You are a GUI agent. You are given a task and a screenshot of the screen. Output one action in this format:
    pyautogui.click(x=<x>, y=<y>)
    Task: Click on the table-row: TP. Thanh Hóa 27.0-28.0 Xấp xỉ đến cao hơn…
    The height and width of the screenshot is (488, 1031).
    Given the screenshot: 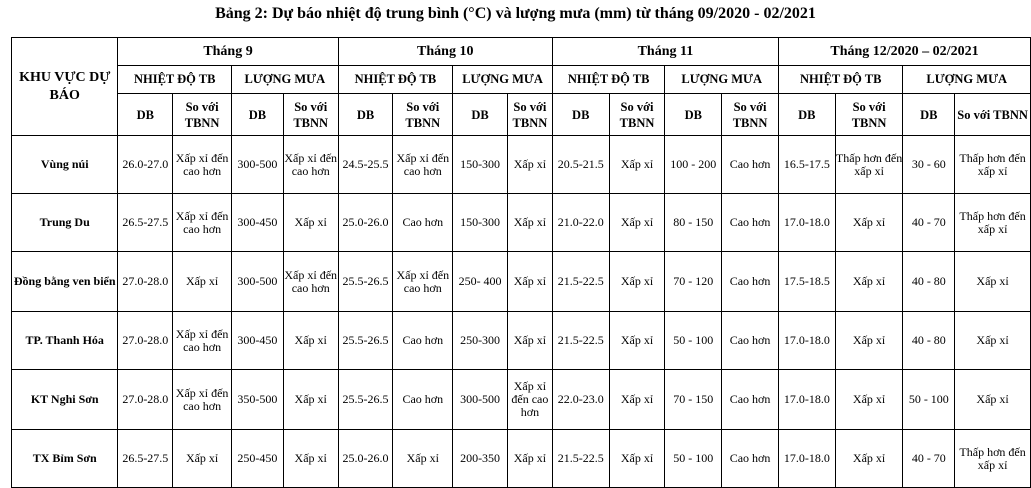 What is the action you would take?
    pyautogui.click(x=520, y=340)
    